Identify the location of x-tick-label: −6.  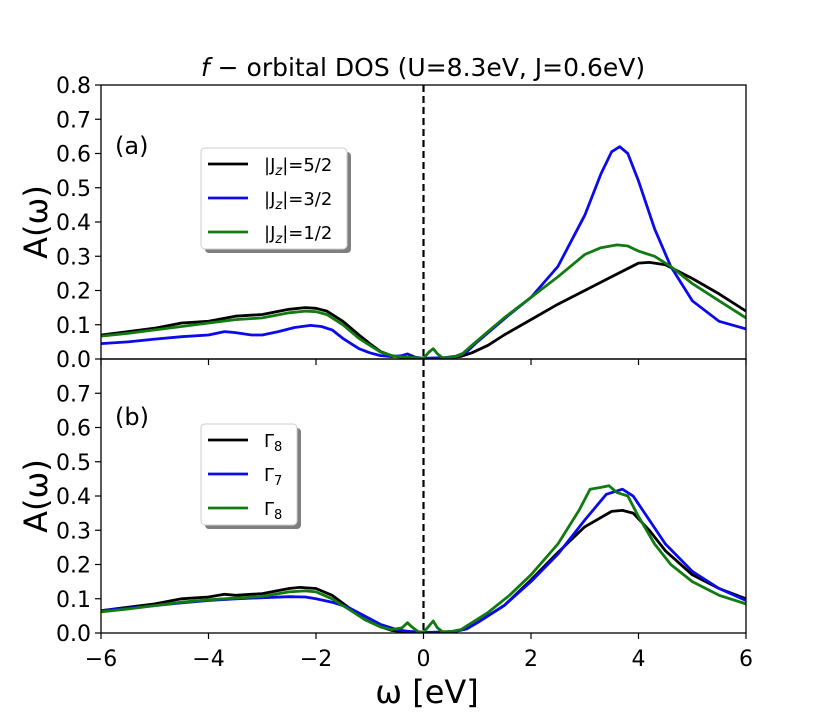
(101, 659).